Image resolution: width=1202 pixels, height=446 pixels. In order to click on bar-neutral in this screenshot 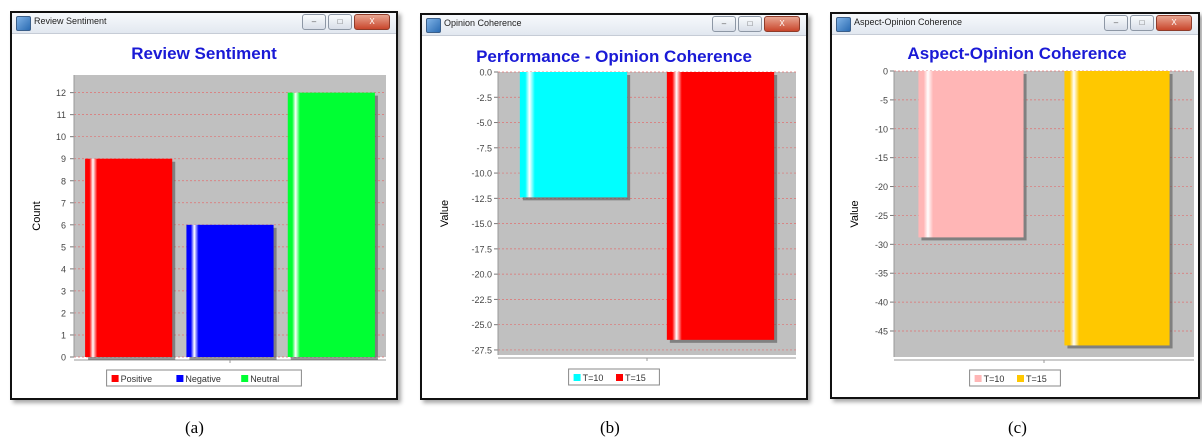, I will do `click(331, 224)`.